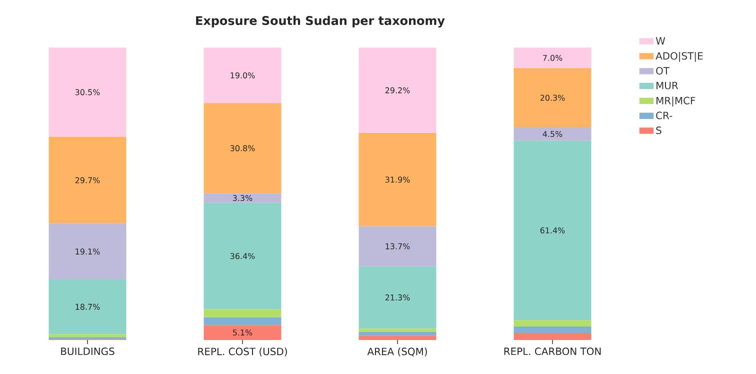 The height and width of the screenshot is (374, 756). I want to click on x-tick-label: BUILDINGS, so click(87, 352).